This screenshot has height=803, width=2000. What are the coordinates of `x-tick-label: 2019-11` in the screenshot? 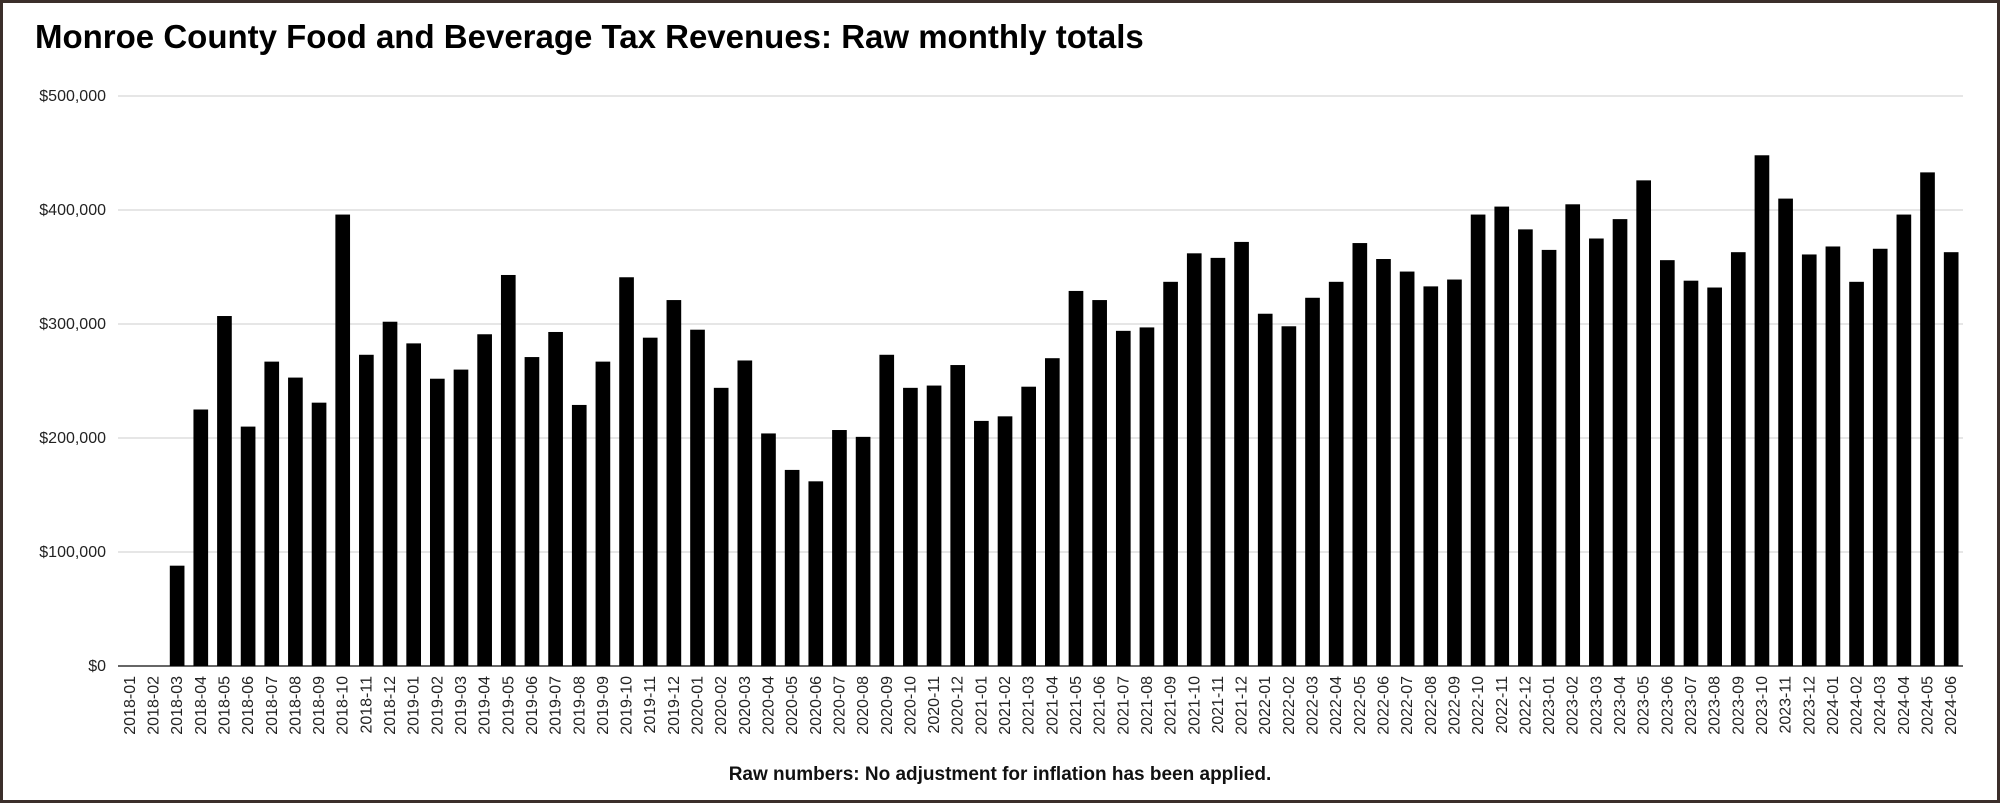 It's located at (650, 705).